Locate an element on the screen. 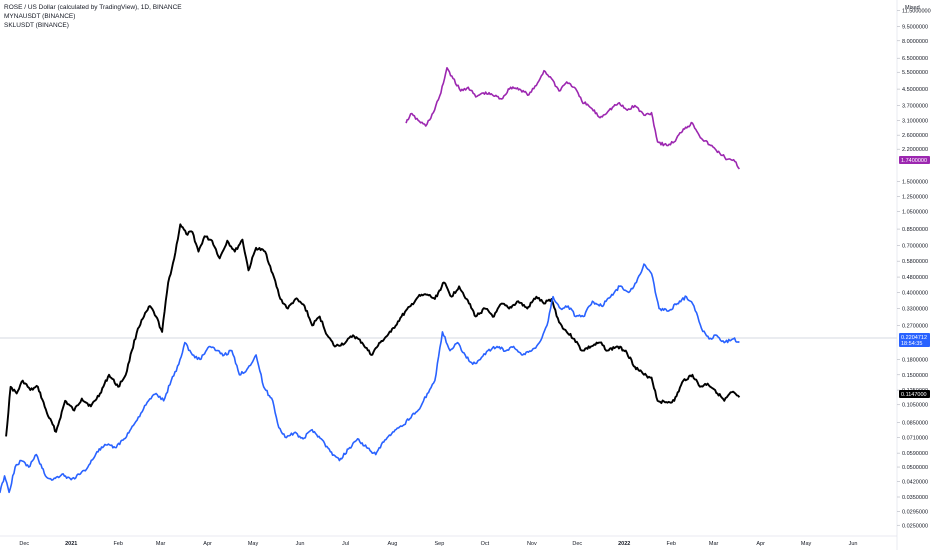 This screenshot has height=550, width=932. price-tick-label: 0.3300000 is located at coordinates (915, 310).